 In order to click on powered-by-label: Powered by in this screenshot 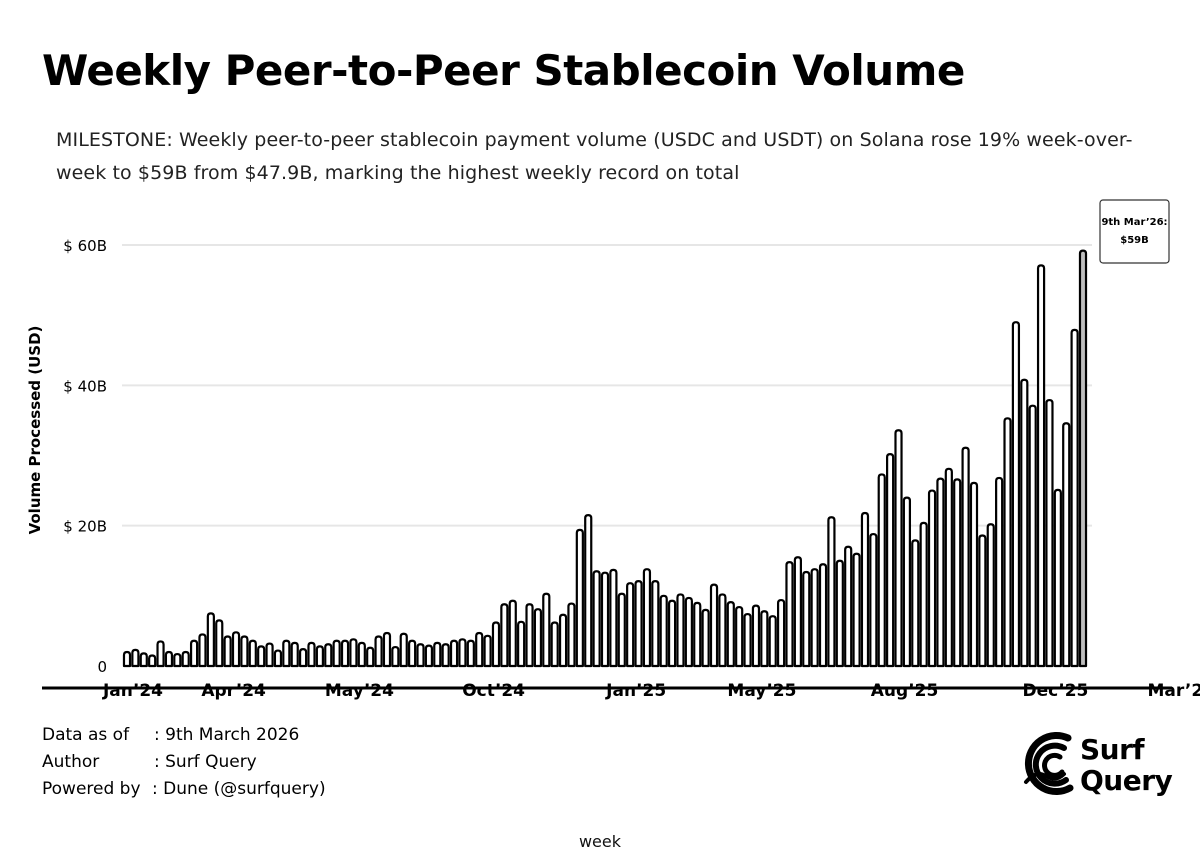, I will do `click(91, 789)`.